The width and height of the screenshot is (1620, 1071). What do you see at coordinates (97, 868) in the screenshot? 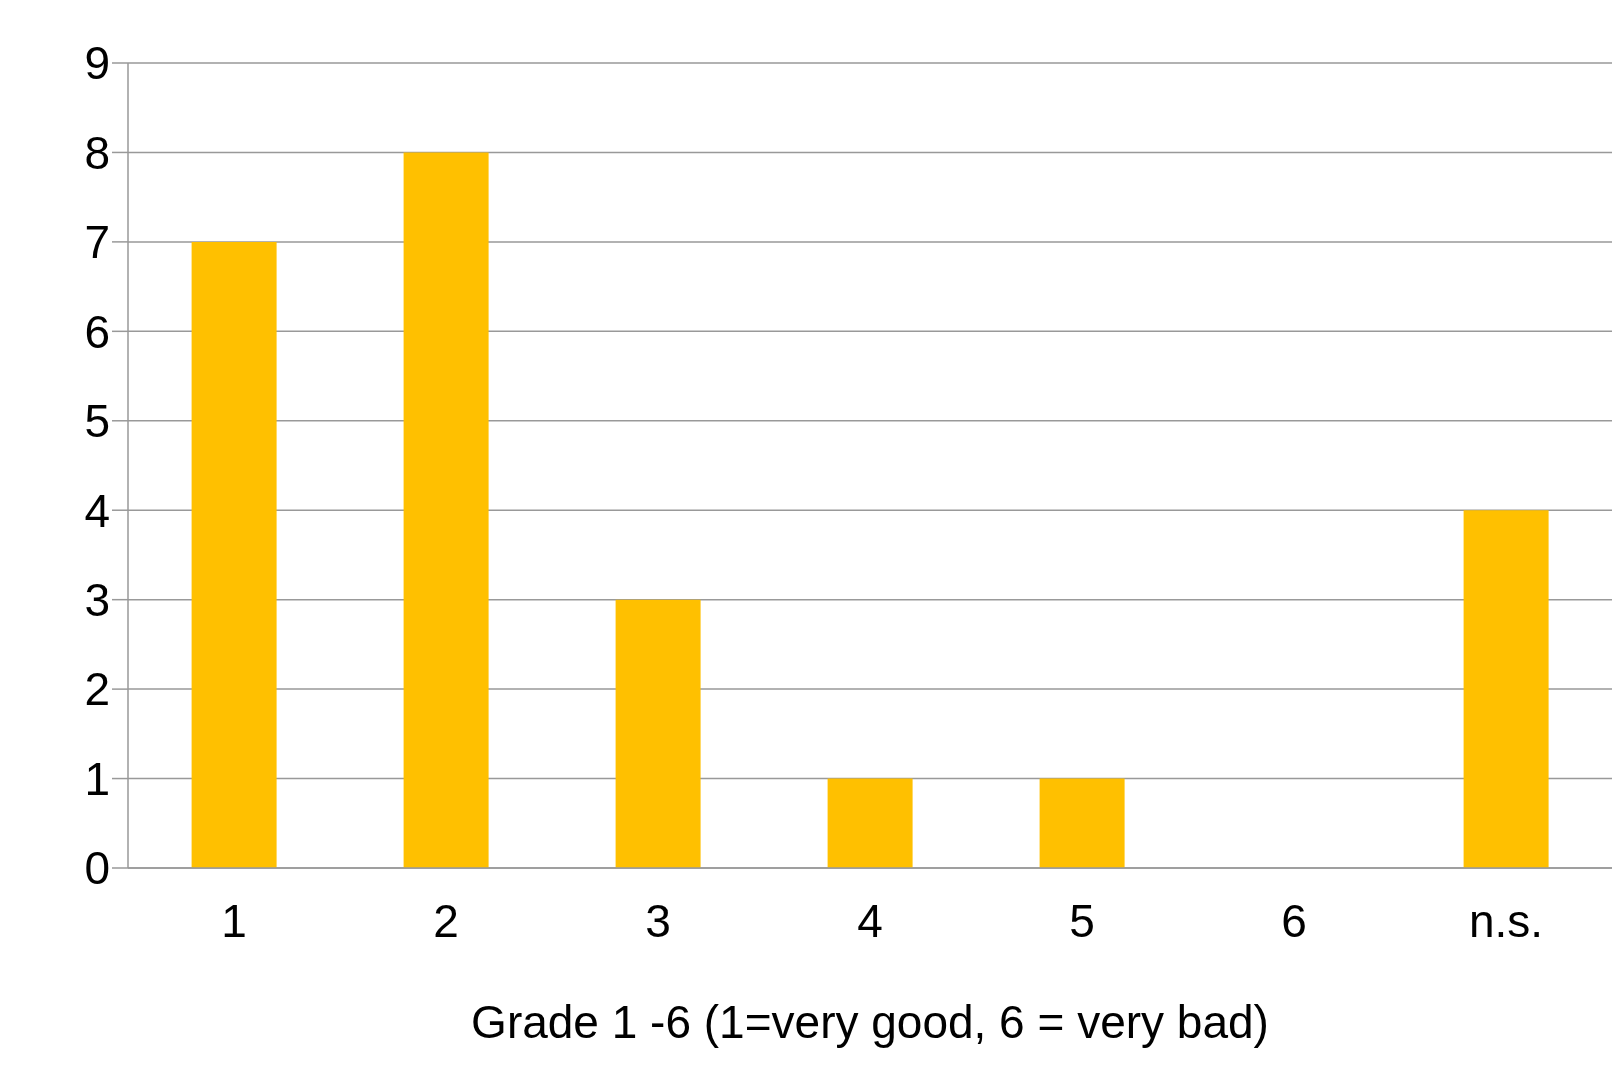
I see `y-tick-label: 0` at bounding box center [97, 868].